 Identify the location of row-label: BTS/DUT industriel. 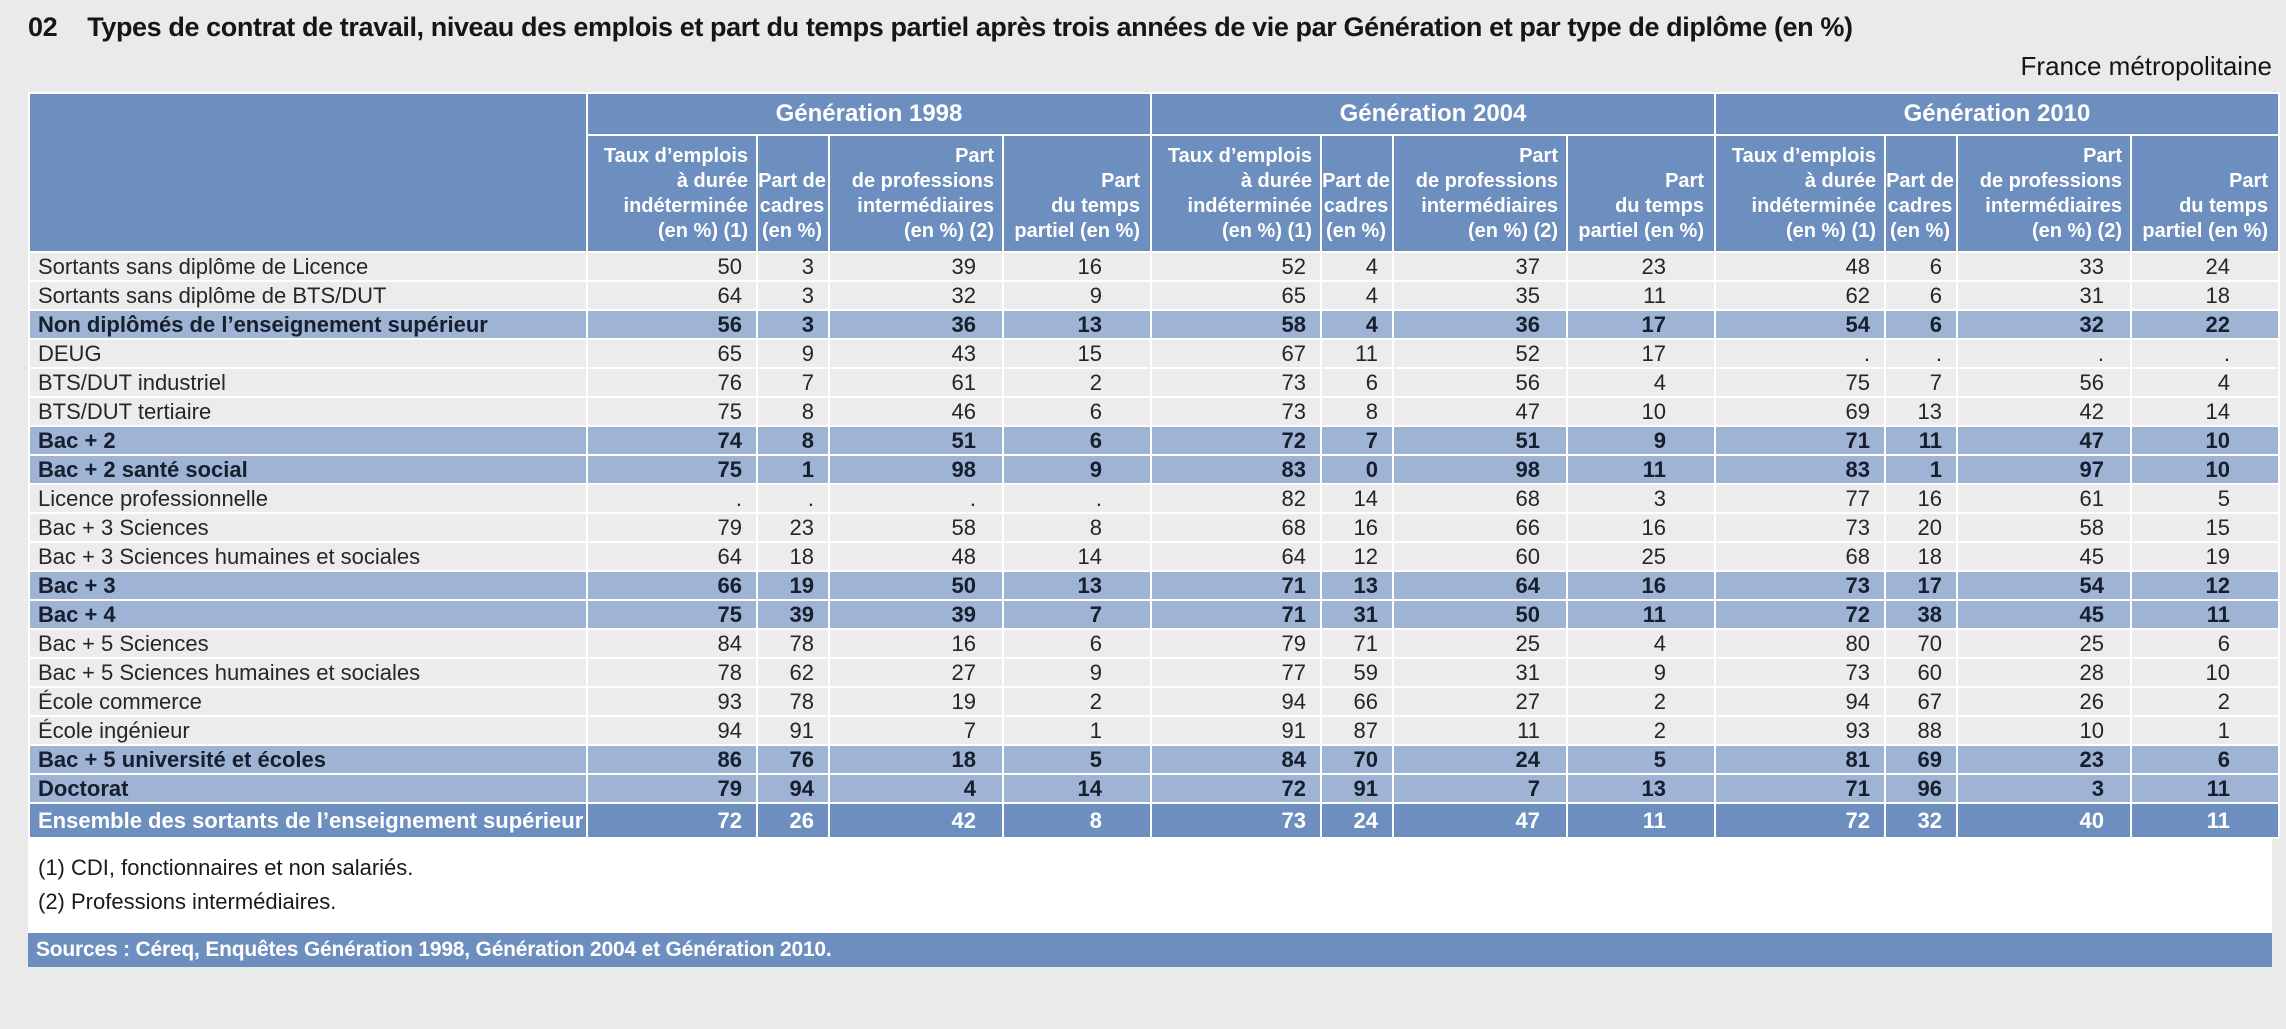
(308, 382).